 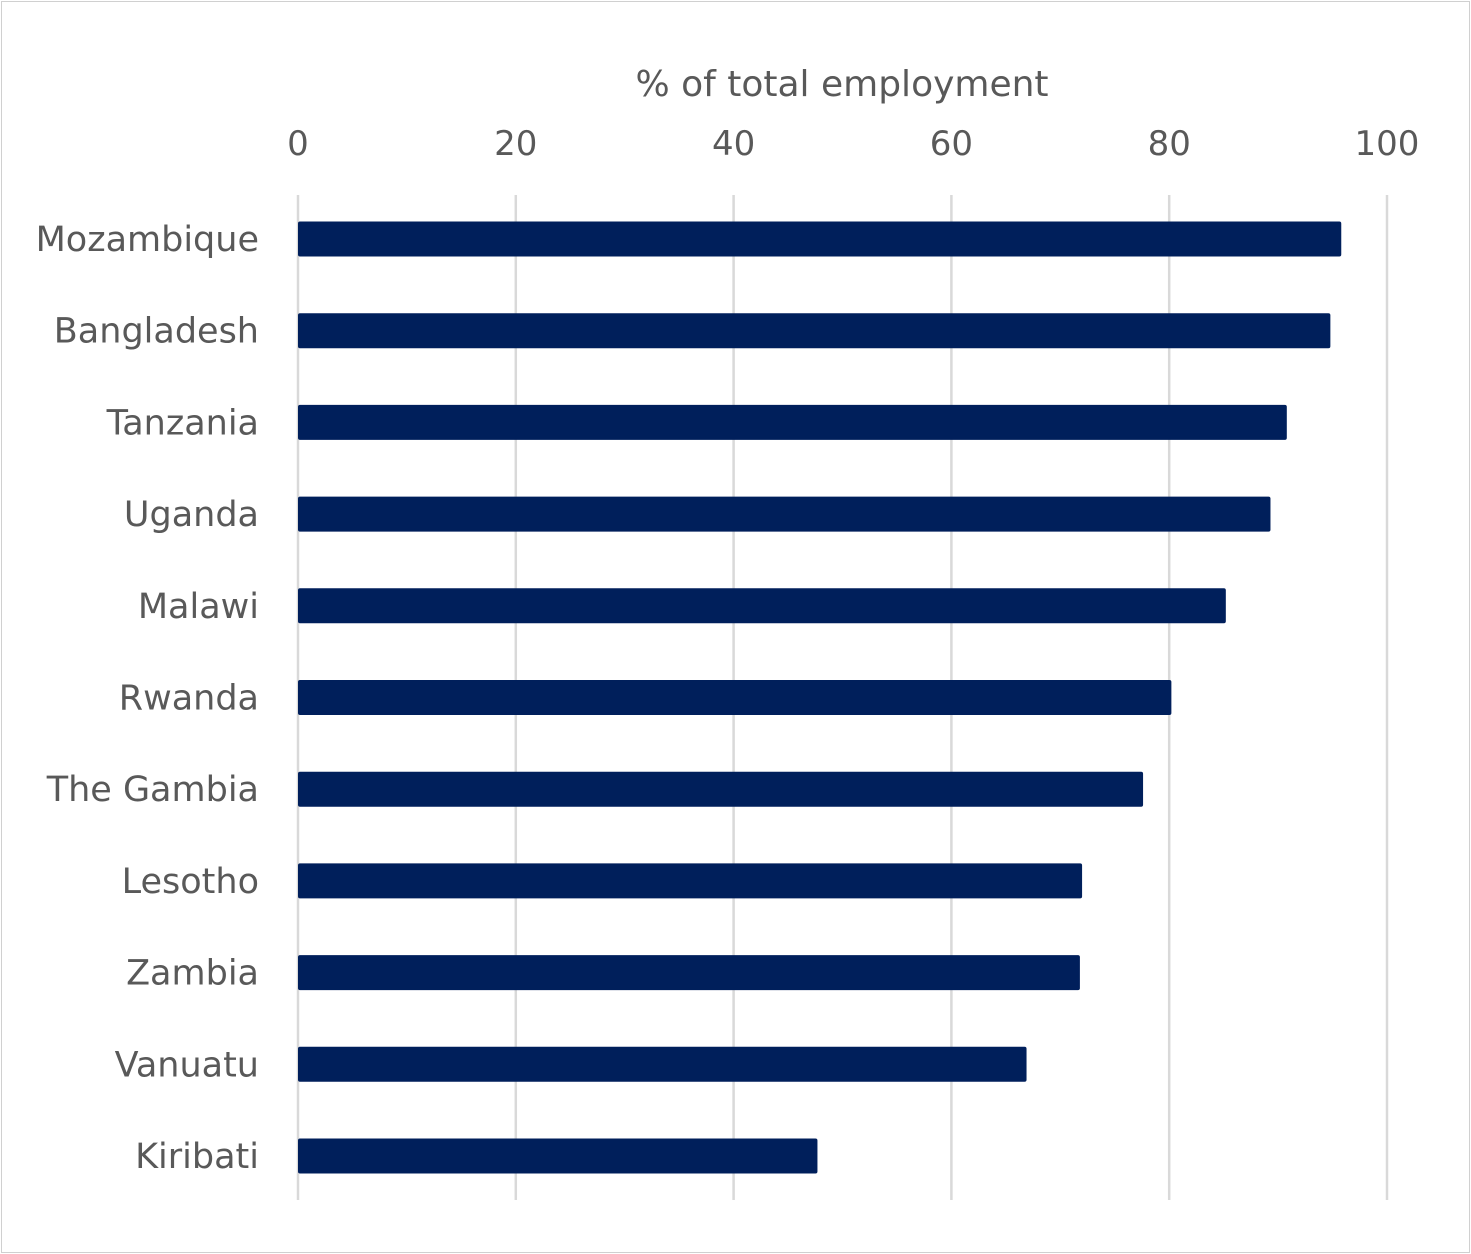 I want to click on x-tick-label: 20, so click(x=515, y=144).